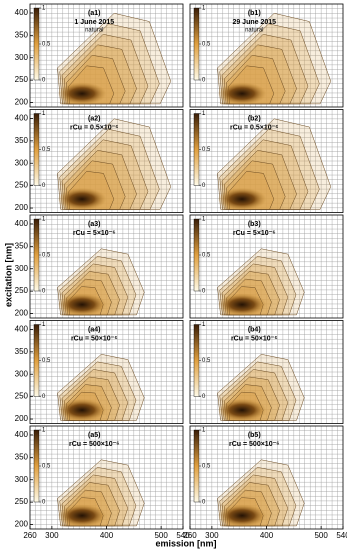 This screenshot has height=550, width=347. I want to click on x-tick-label: 260, so click(190, 535).